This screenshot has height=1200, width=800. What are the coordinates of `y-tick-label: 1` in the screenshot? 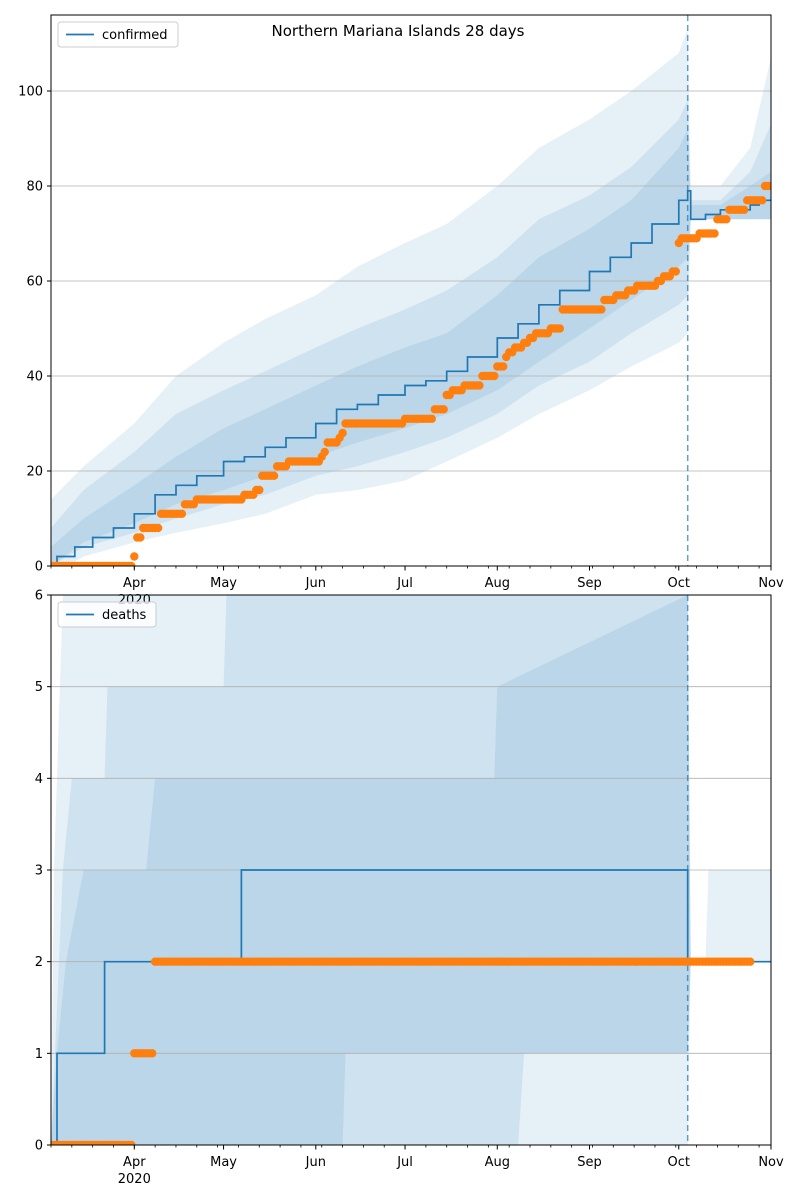 It's located at (39, 1054).